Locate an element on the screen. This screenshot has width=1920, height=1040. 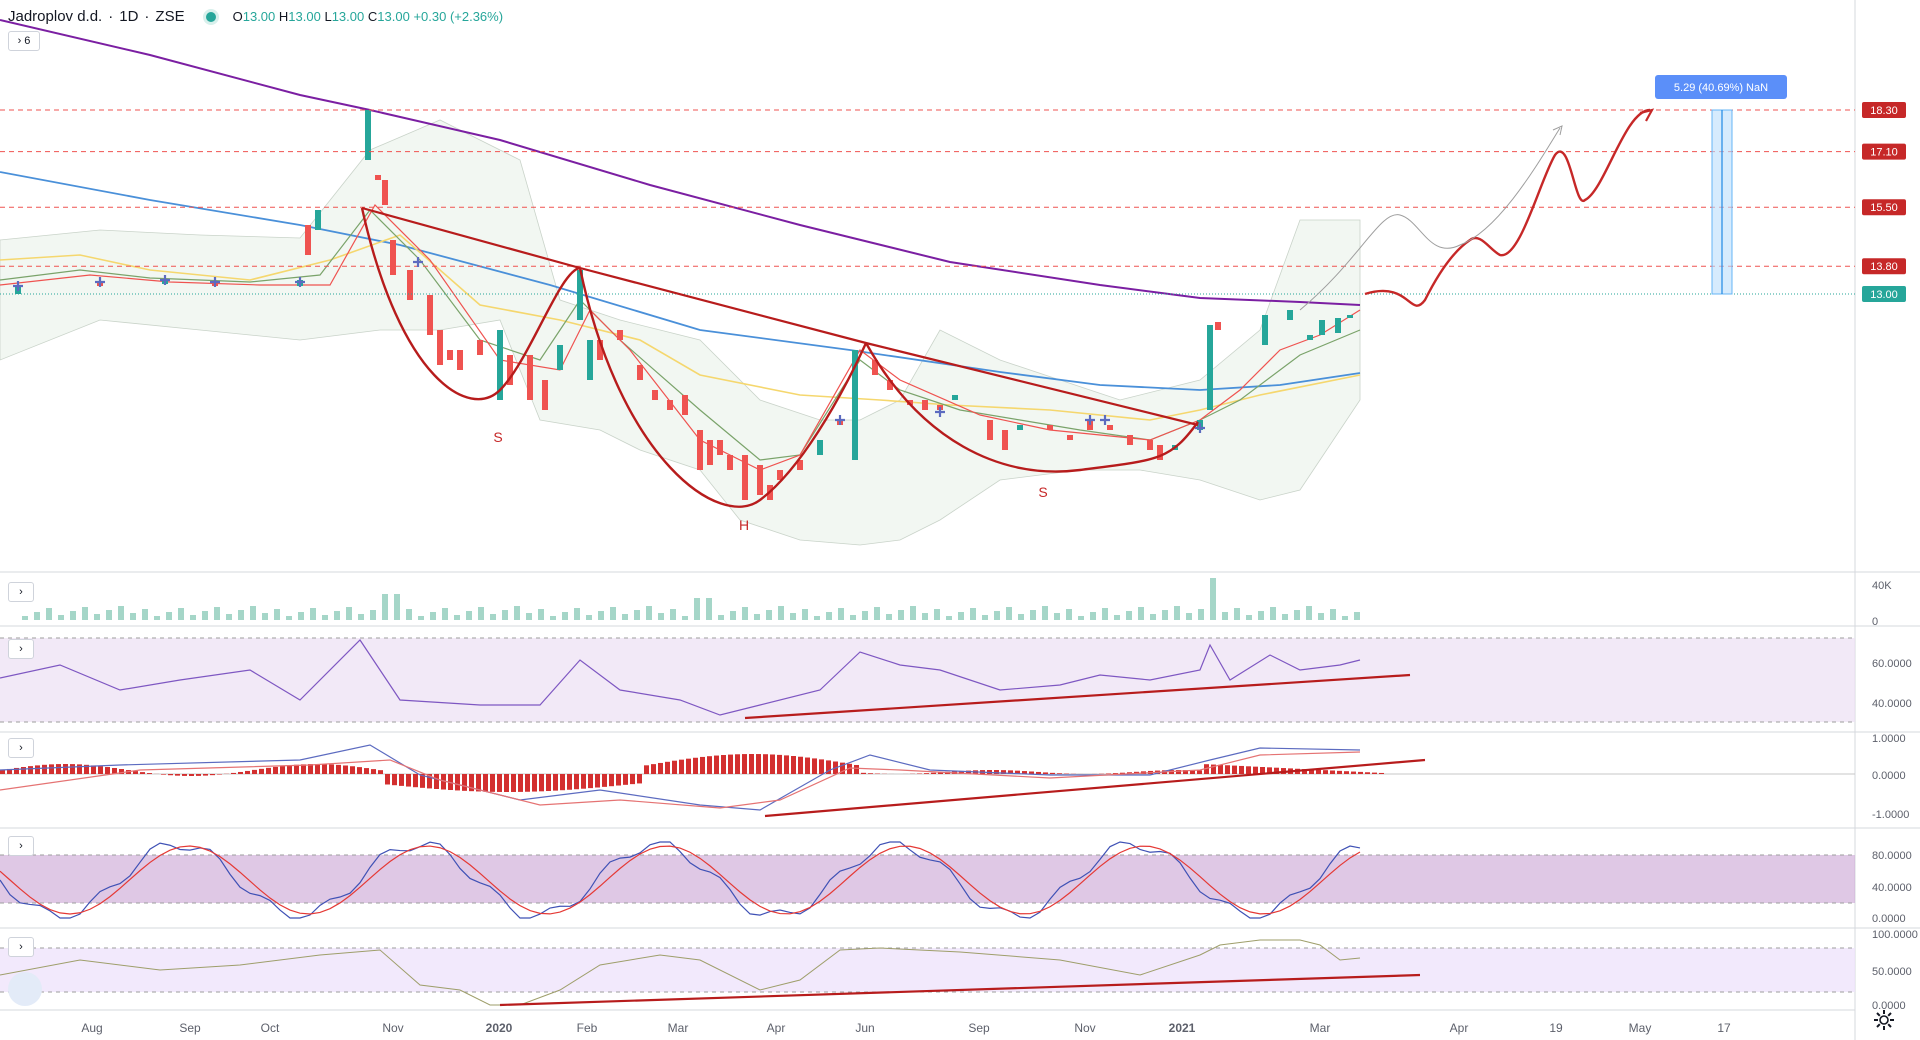
symbol-name: Jadroplov d.d. is located at coordinates (55, 16).